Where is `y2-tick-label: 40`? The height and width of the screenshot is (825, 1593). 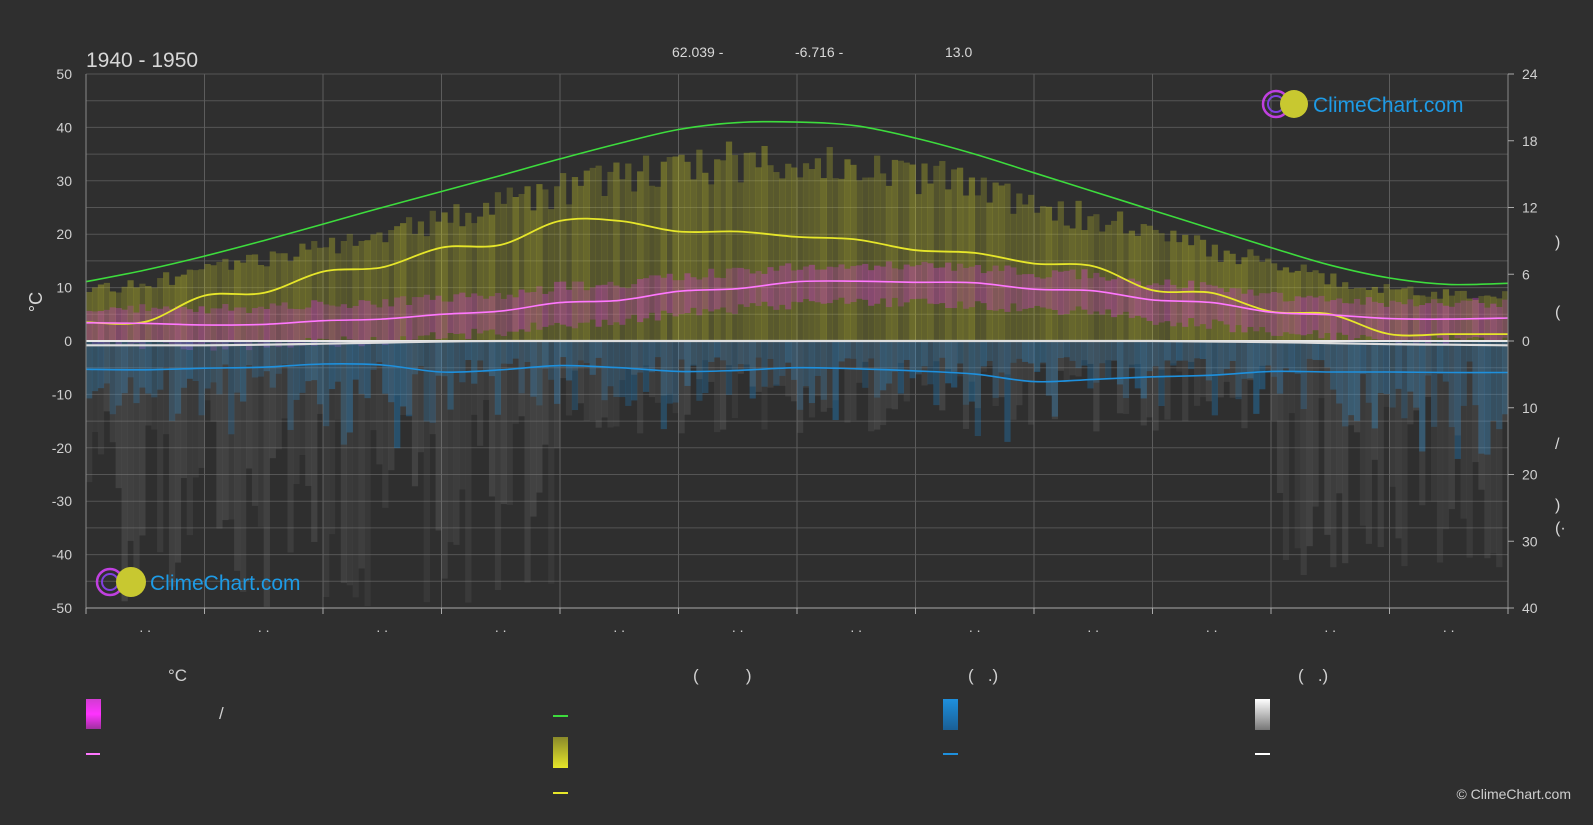
y2-tick-label: 40 is located at coordinates (1530, 608).